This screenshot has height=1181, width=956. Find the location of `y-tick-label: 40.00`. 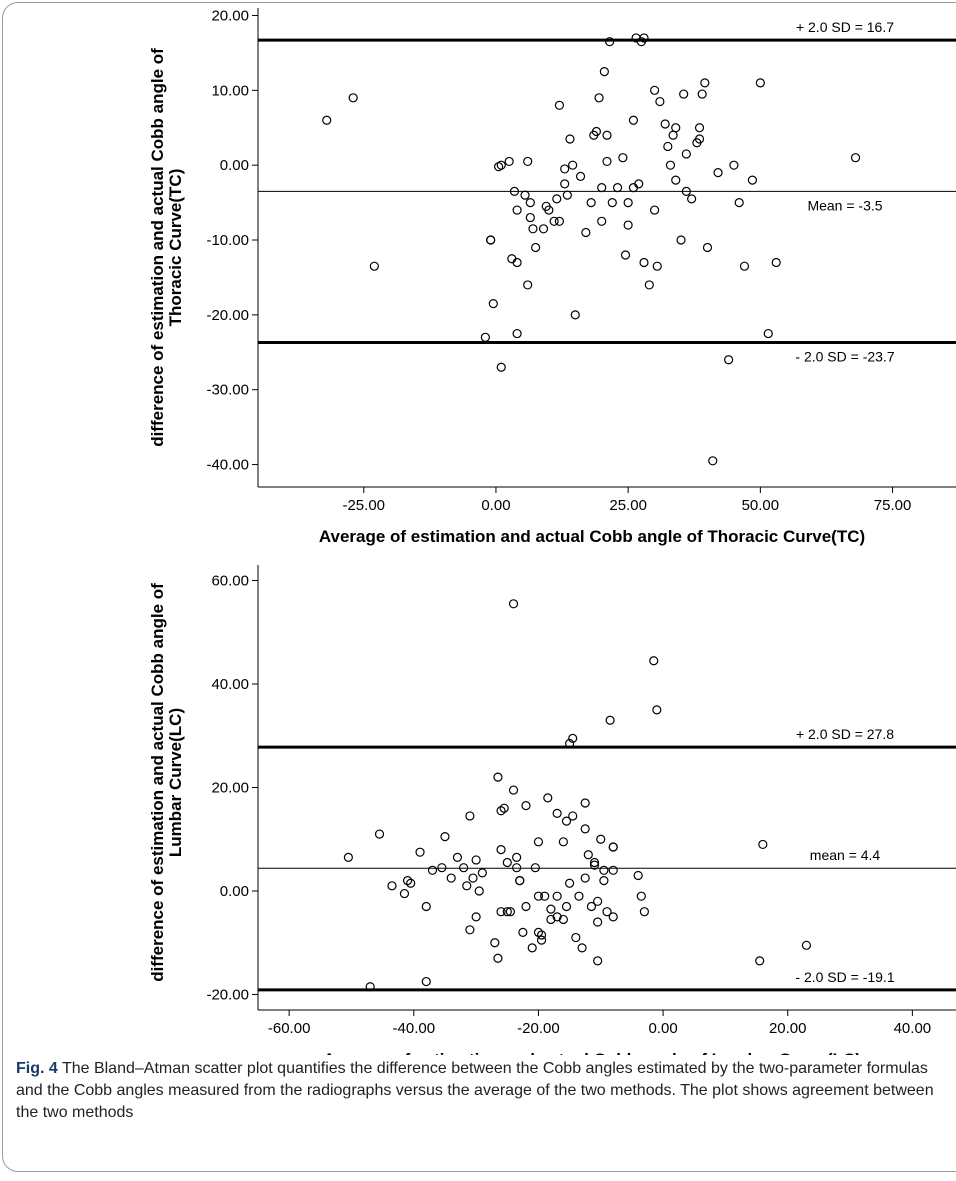

y-tick-label: 40.00 is located at coordinates (230, 684).